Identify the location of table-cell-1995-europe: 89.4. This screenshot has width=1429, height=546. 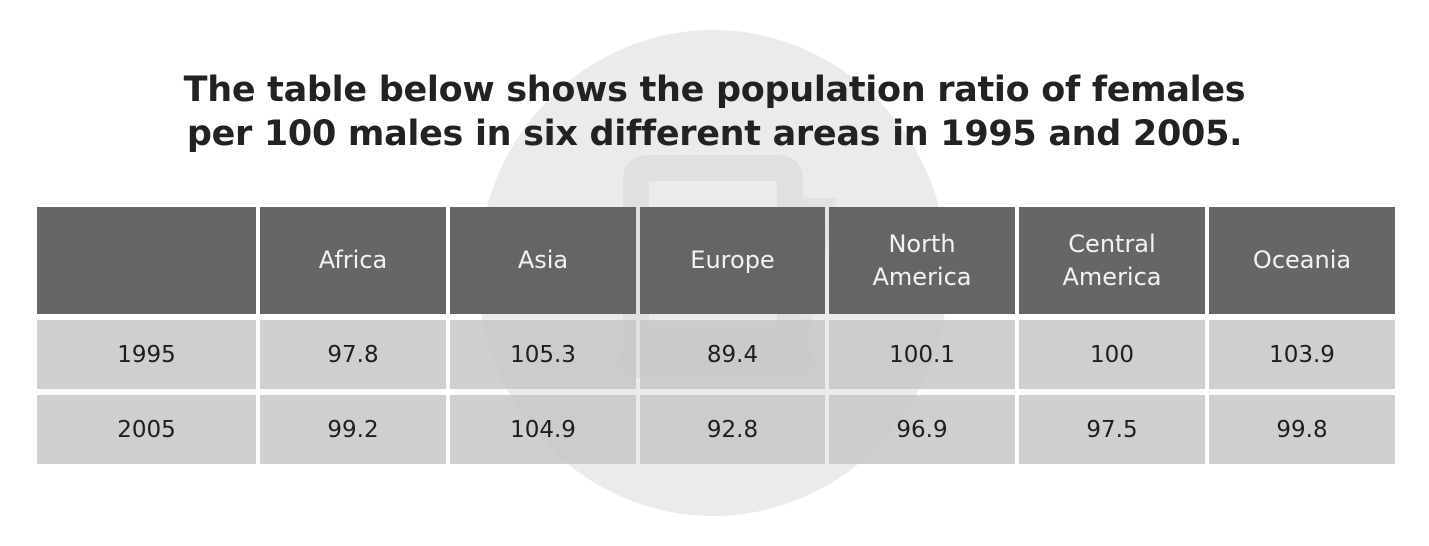
(732, 354).